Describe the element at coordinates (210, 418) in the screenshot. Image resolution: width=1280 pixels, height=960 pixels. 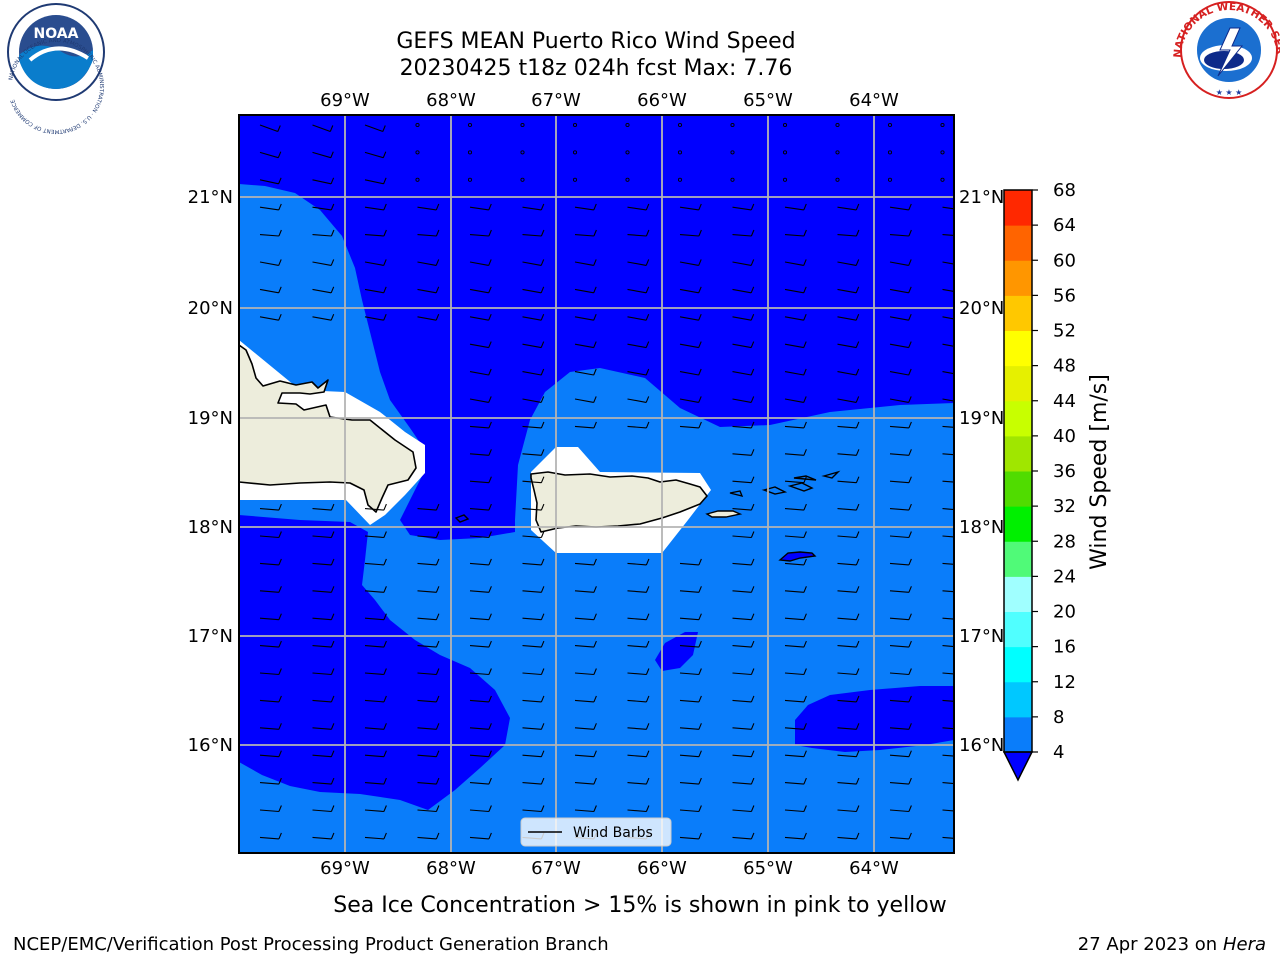
I see `lat-label-left: 19°N` at that location.